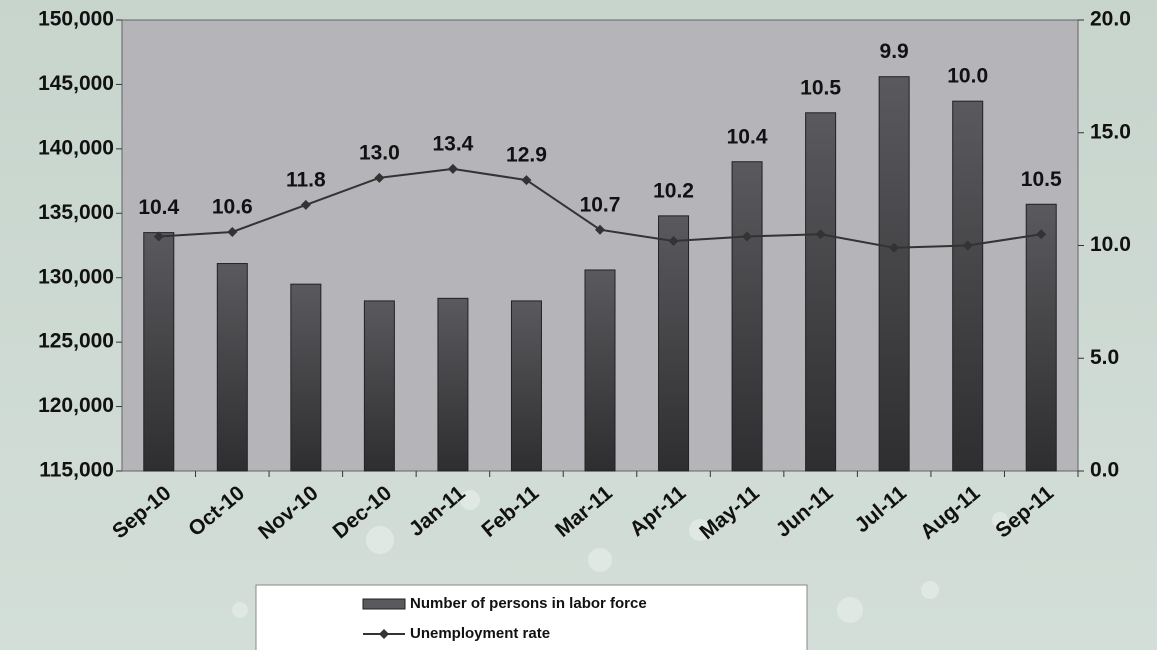 The image size is (1157, 650). I want to click on y-tick-label: 145,000, so click(76, 83).